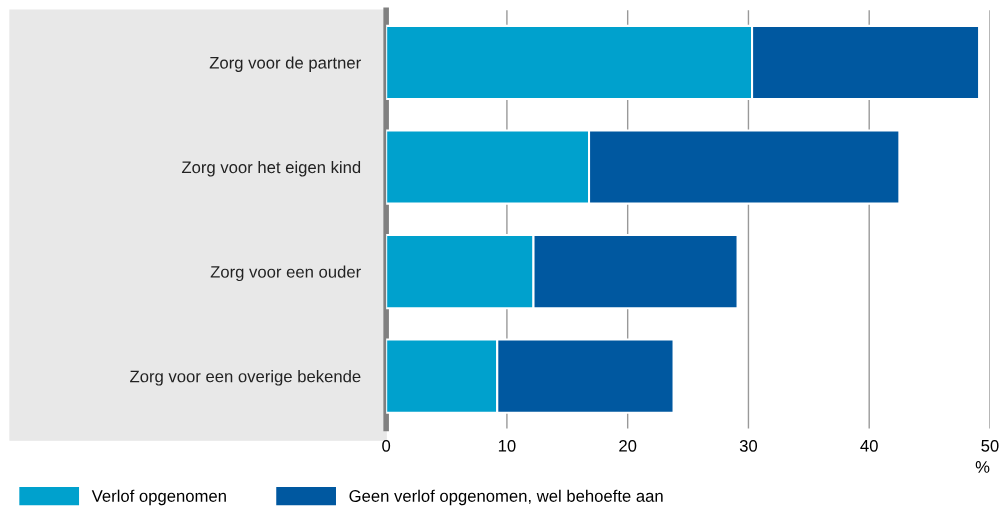 The width and height of the screenshot is (1003, 510). Describe the element at coordinates (285, 64) in the screenshot. I see `y-tick-label: Zorg voor de partner` at that location.